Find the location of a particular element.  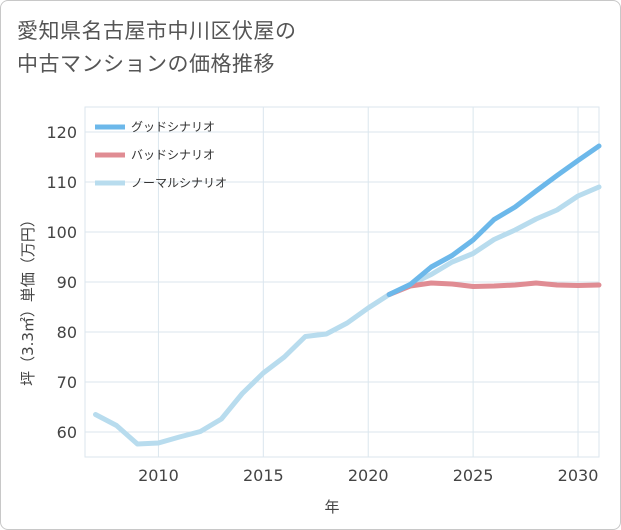

x-tick-label: 2020 is located at coordinates (368, 475).